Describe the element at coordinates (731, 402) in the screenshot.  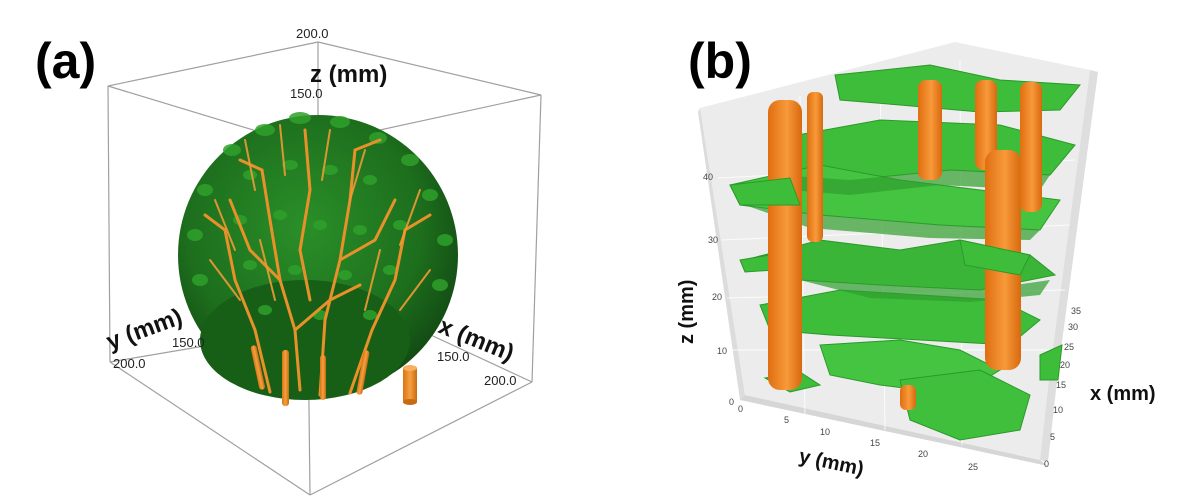
I see `panel-b-z-tick: 0` at that location.